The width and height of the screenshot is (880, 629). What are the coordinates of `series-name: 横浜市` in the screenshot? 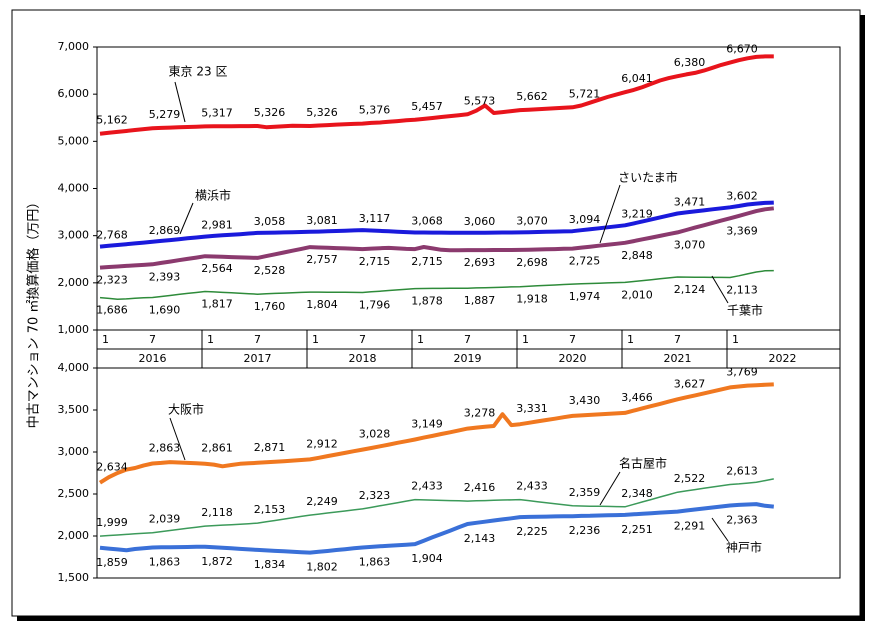 It's located at (213, 195).